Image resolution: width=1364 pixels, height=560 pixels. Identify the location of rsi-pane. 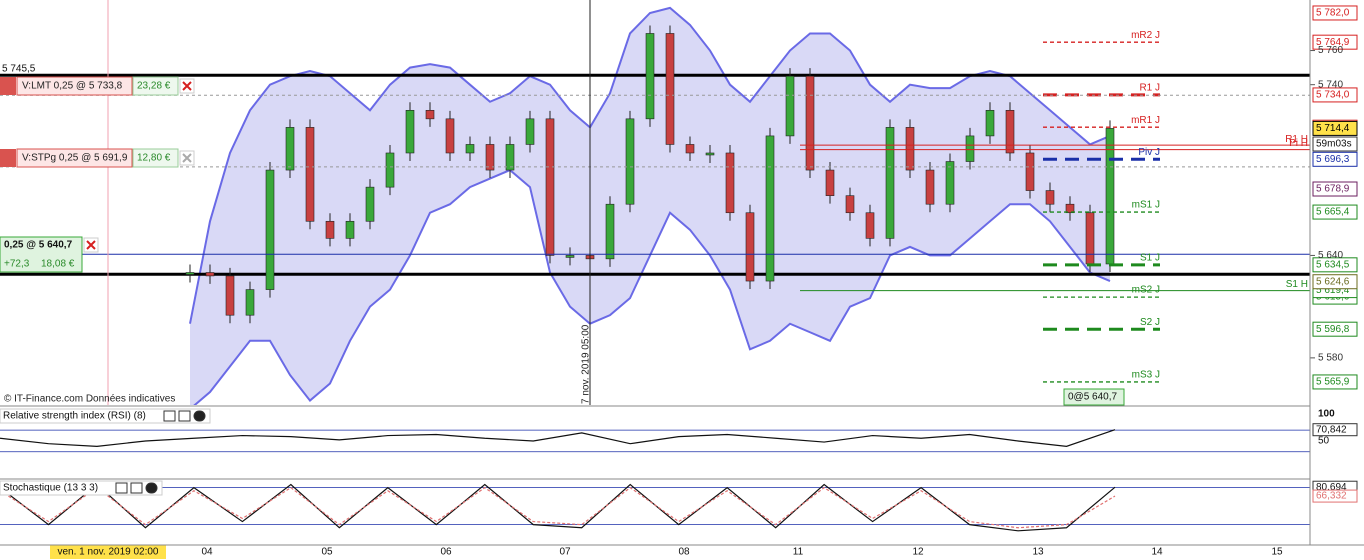
(655, 441).